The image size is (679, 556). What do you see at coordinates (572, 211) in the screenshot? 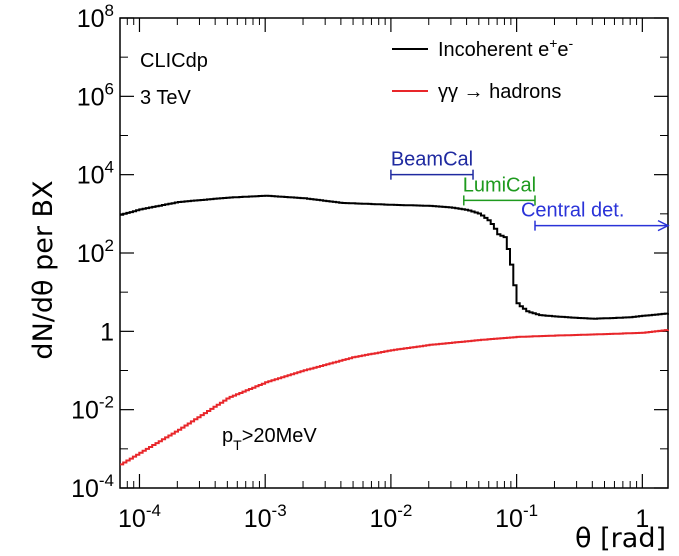
I see `region-central-det-label: Central det.` at bounding box center [572, 211].